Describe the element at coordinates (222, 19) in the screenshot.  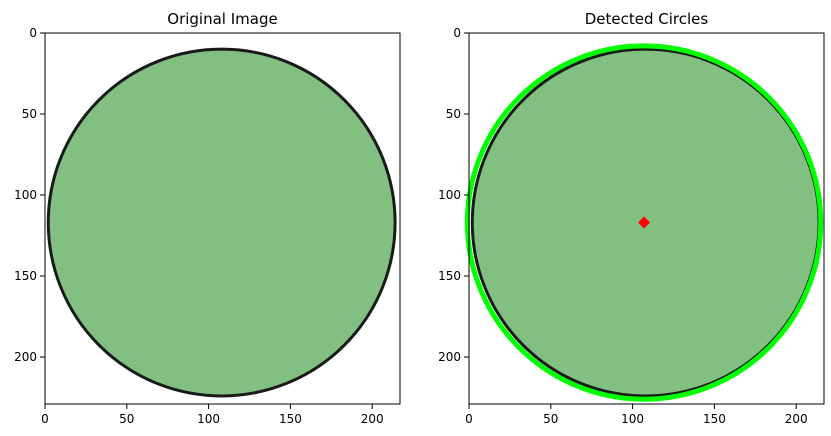
I see `panel-title: Original Image` at that location.